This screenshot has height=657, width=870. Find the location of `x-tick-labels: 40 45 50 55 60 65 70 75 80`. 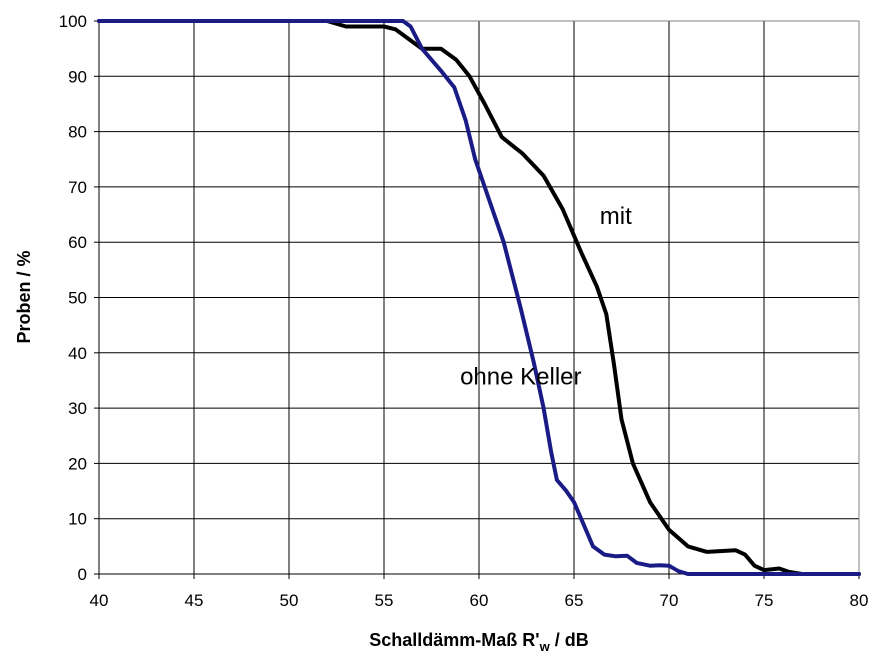

x-tick-labels: 40 45 50 55 60 65 70 75 80 is located at coordinates (479, 600).